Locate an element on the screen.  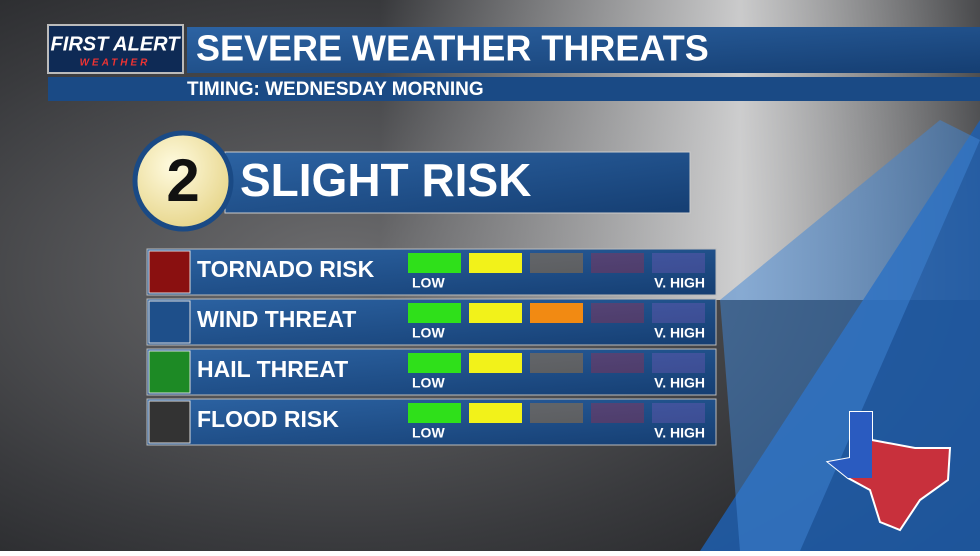
logo-bottom: WEATHER is located at coordinates (115, 63).